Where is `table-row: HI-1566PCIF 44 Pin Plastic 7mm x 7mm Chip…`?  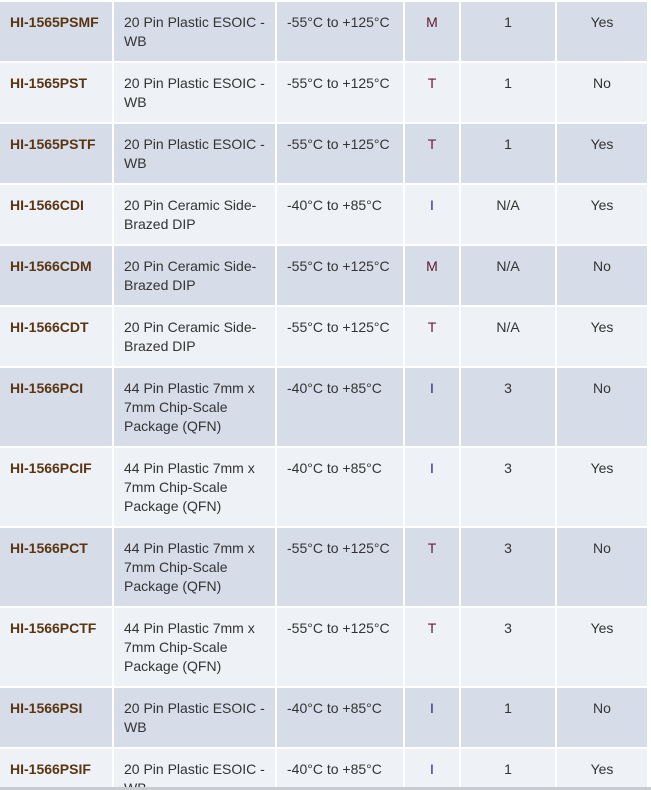
table-row: HI-1566PCIF 44 Pin Plastic 7mm x 7mm Chip… is located at coordinates (324, 487).